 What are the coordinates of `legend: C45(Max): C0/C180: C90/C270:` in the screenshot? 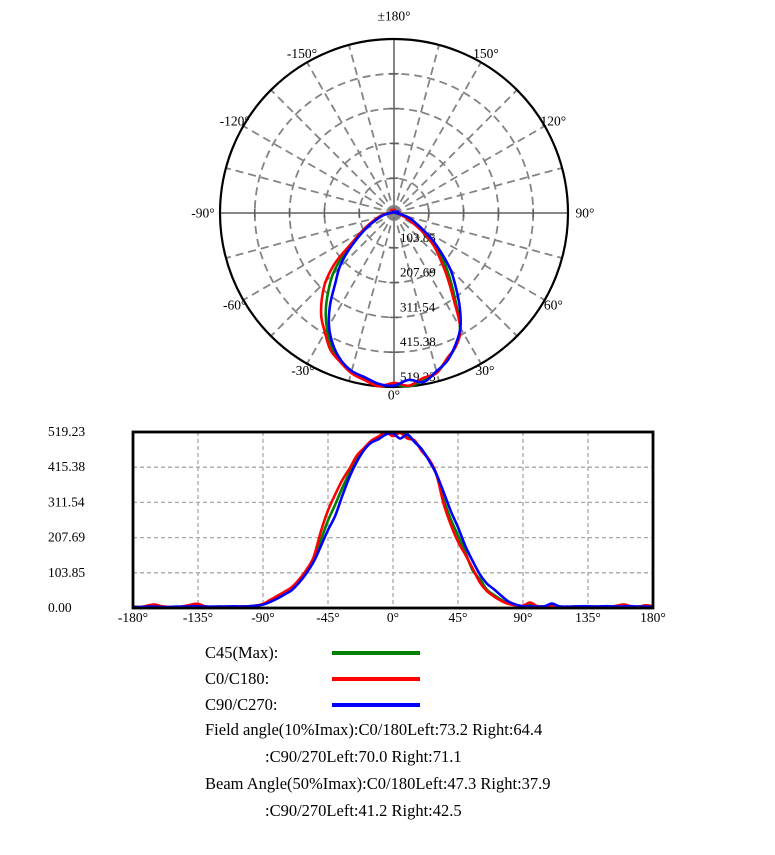 It's located at (312, 679).